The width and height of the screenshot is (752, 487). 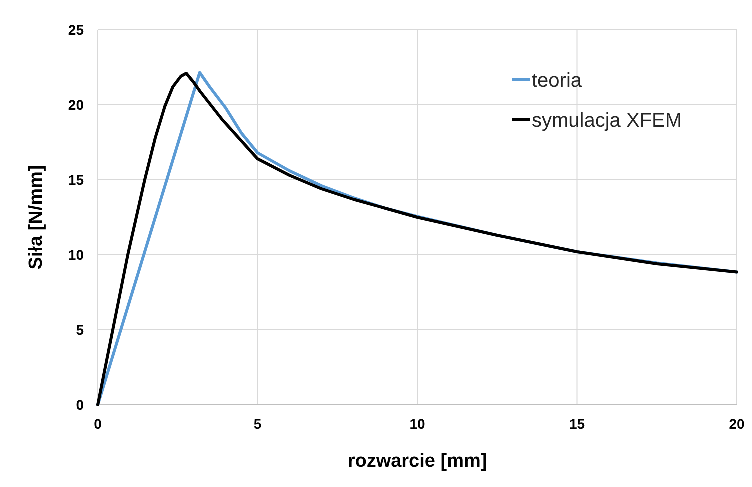 What do you see at coordinates (76, 30) in the screenshot?
I see `y-tick-label: 25` at bounding box center [76, 30].